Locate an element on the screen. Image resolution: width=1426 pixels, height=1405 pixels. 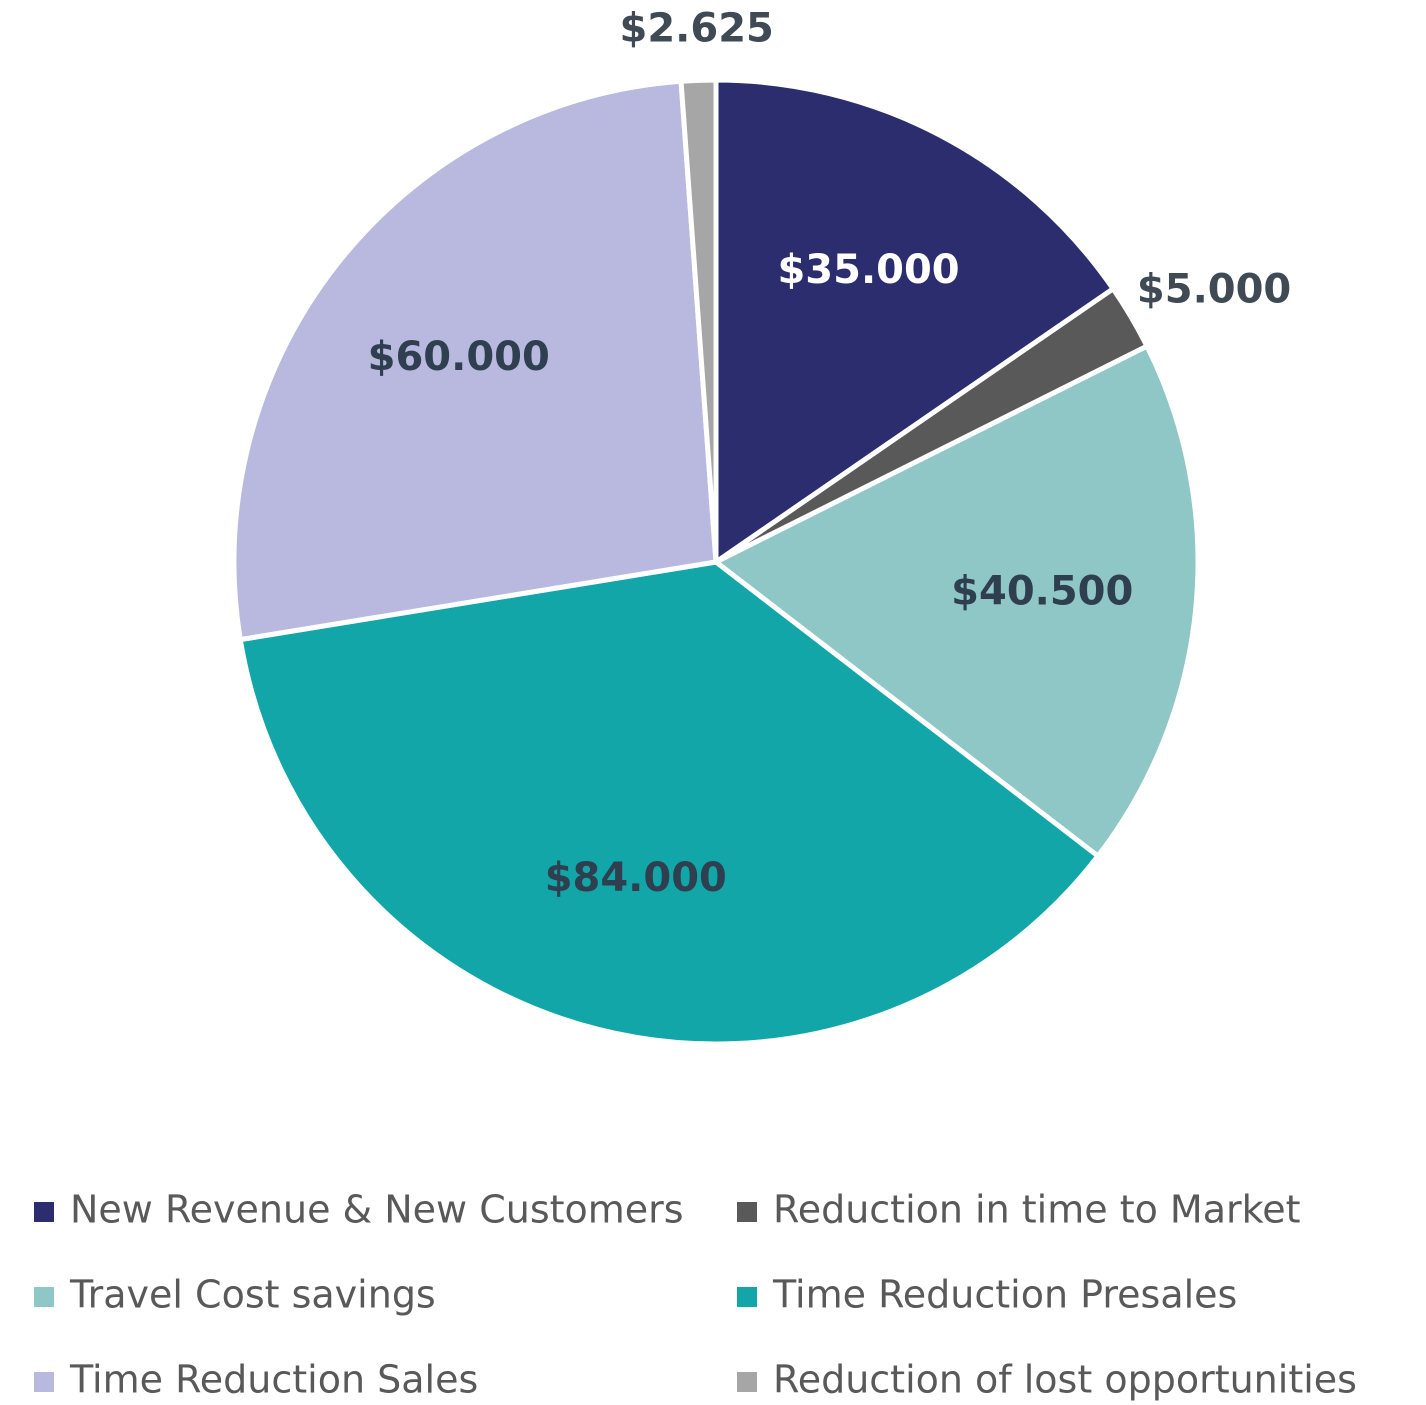
legend-label: Time Reduction Sales is located at coordinates (273, 1380).